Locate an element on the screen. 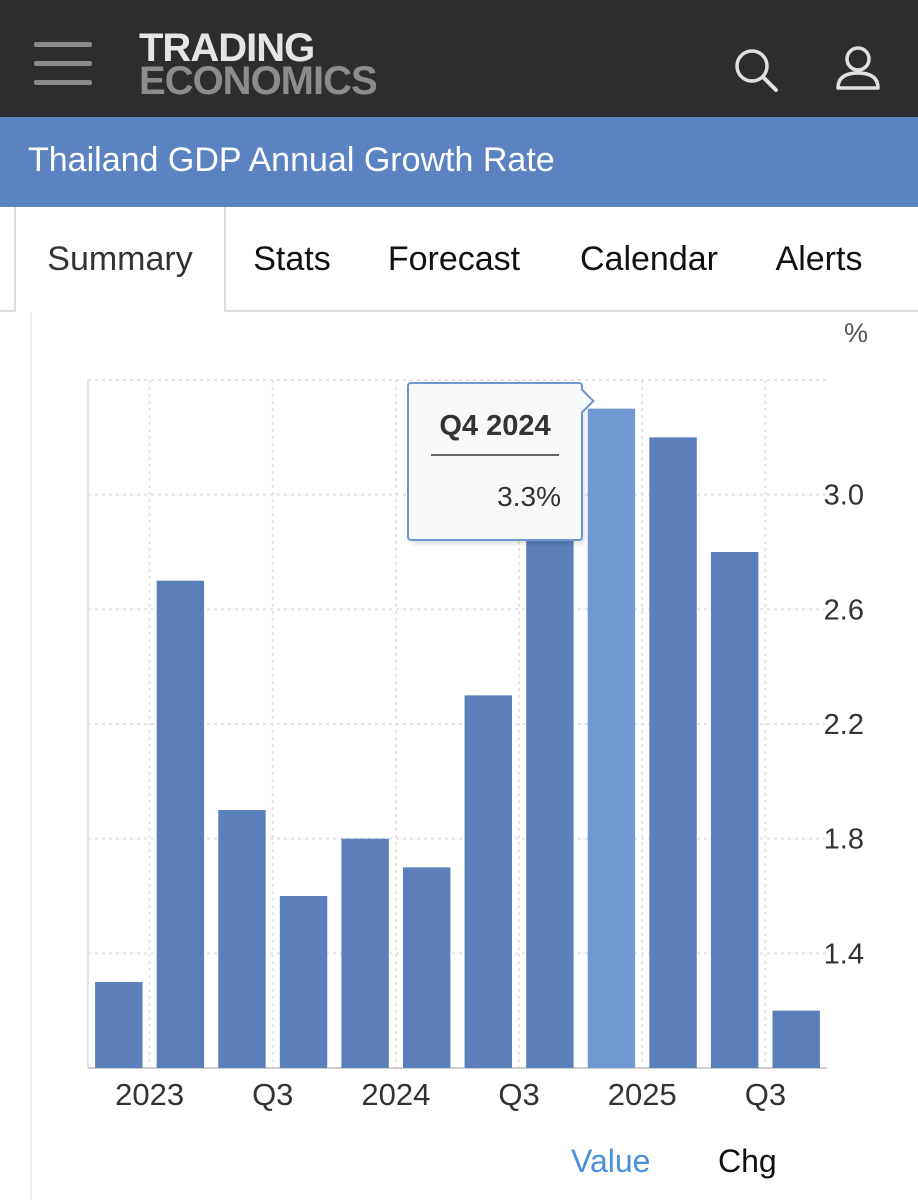 Image resolution: width=918 pixels, height=1200 pixels. y-axis-ticks: 1.4 1.8 2.2 2.6 3.0 is located at coordinates (844, 725).